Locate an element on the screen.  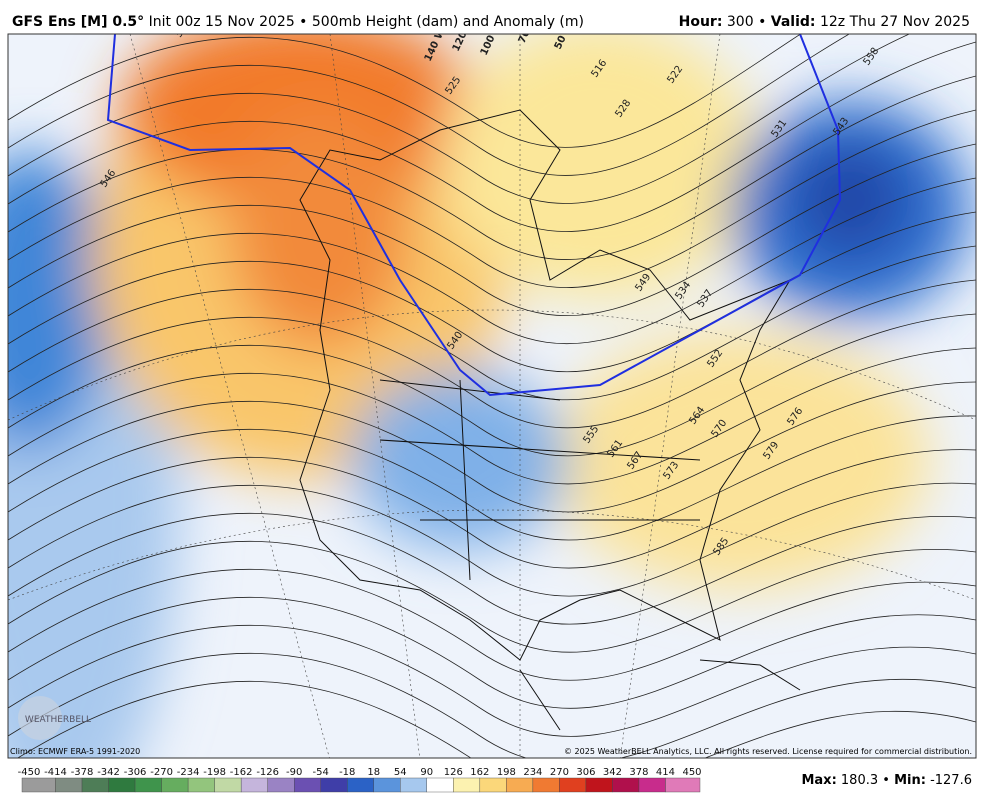
longitude-label: 70 W is located at coordinates (528, 30).